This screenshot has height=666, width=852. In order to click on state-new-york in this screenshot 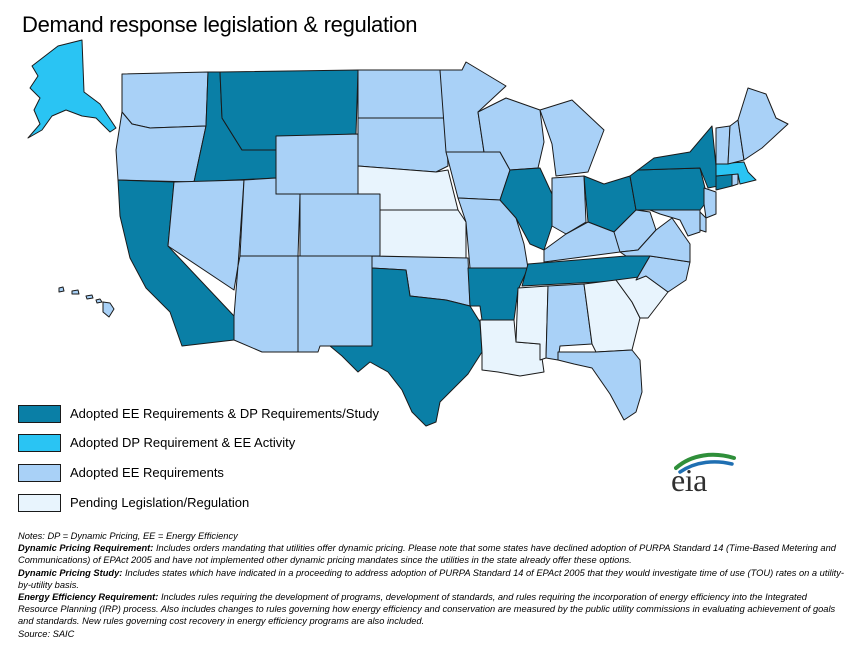, I will do `click(678, 157)`.